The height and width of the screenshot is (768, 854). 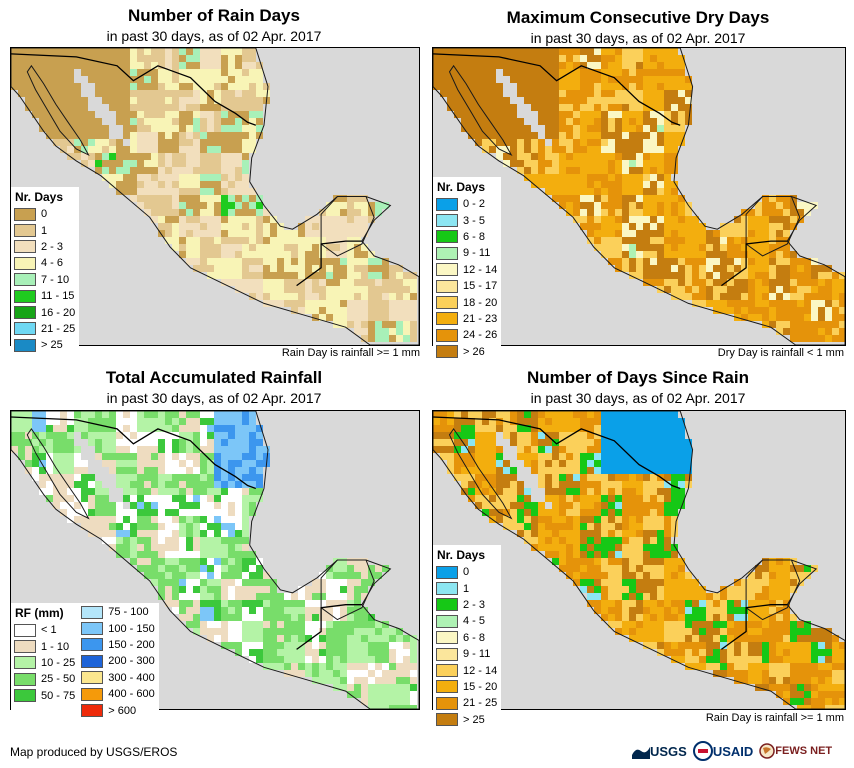 I want to click on legend-item: 6 - 8, so click(x=466, y=237).